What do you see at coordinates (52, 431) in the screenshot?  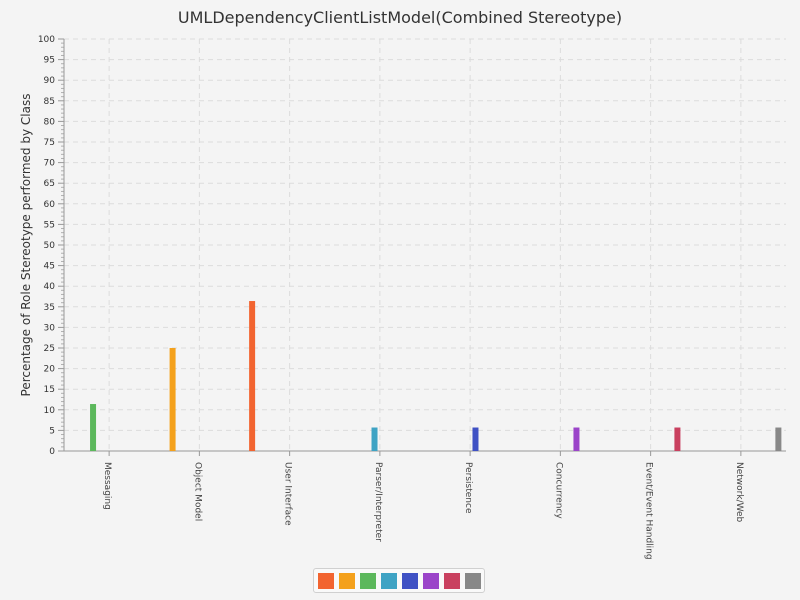 I see `y-tick-label: 5` at bounding box center [52, 431].